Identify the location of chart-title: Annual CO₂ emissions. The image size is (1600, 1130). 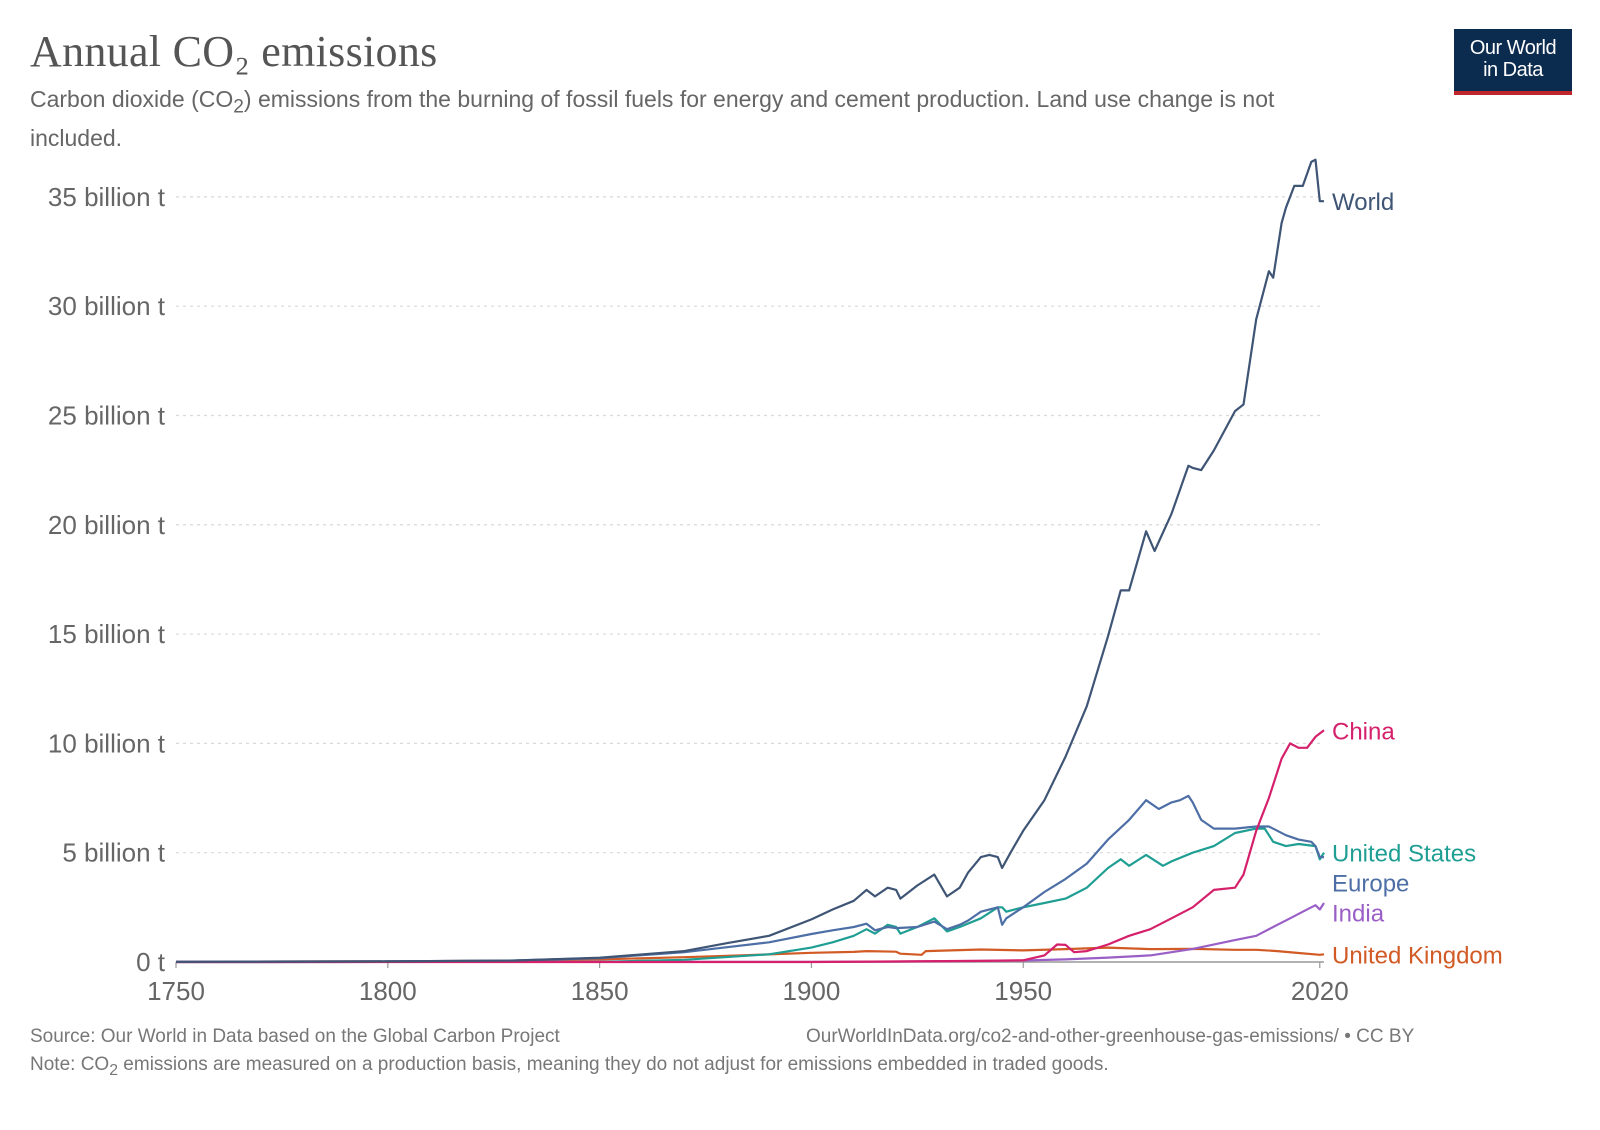
(234, 51).